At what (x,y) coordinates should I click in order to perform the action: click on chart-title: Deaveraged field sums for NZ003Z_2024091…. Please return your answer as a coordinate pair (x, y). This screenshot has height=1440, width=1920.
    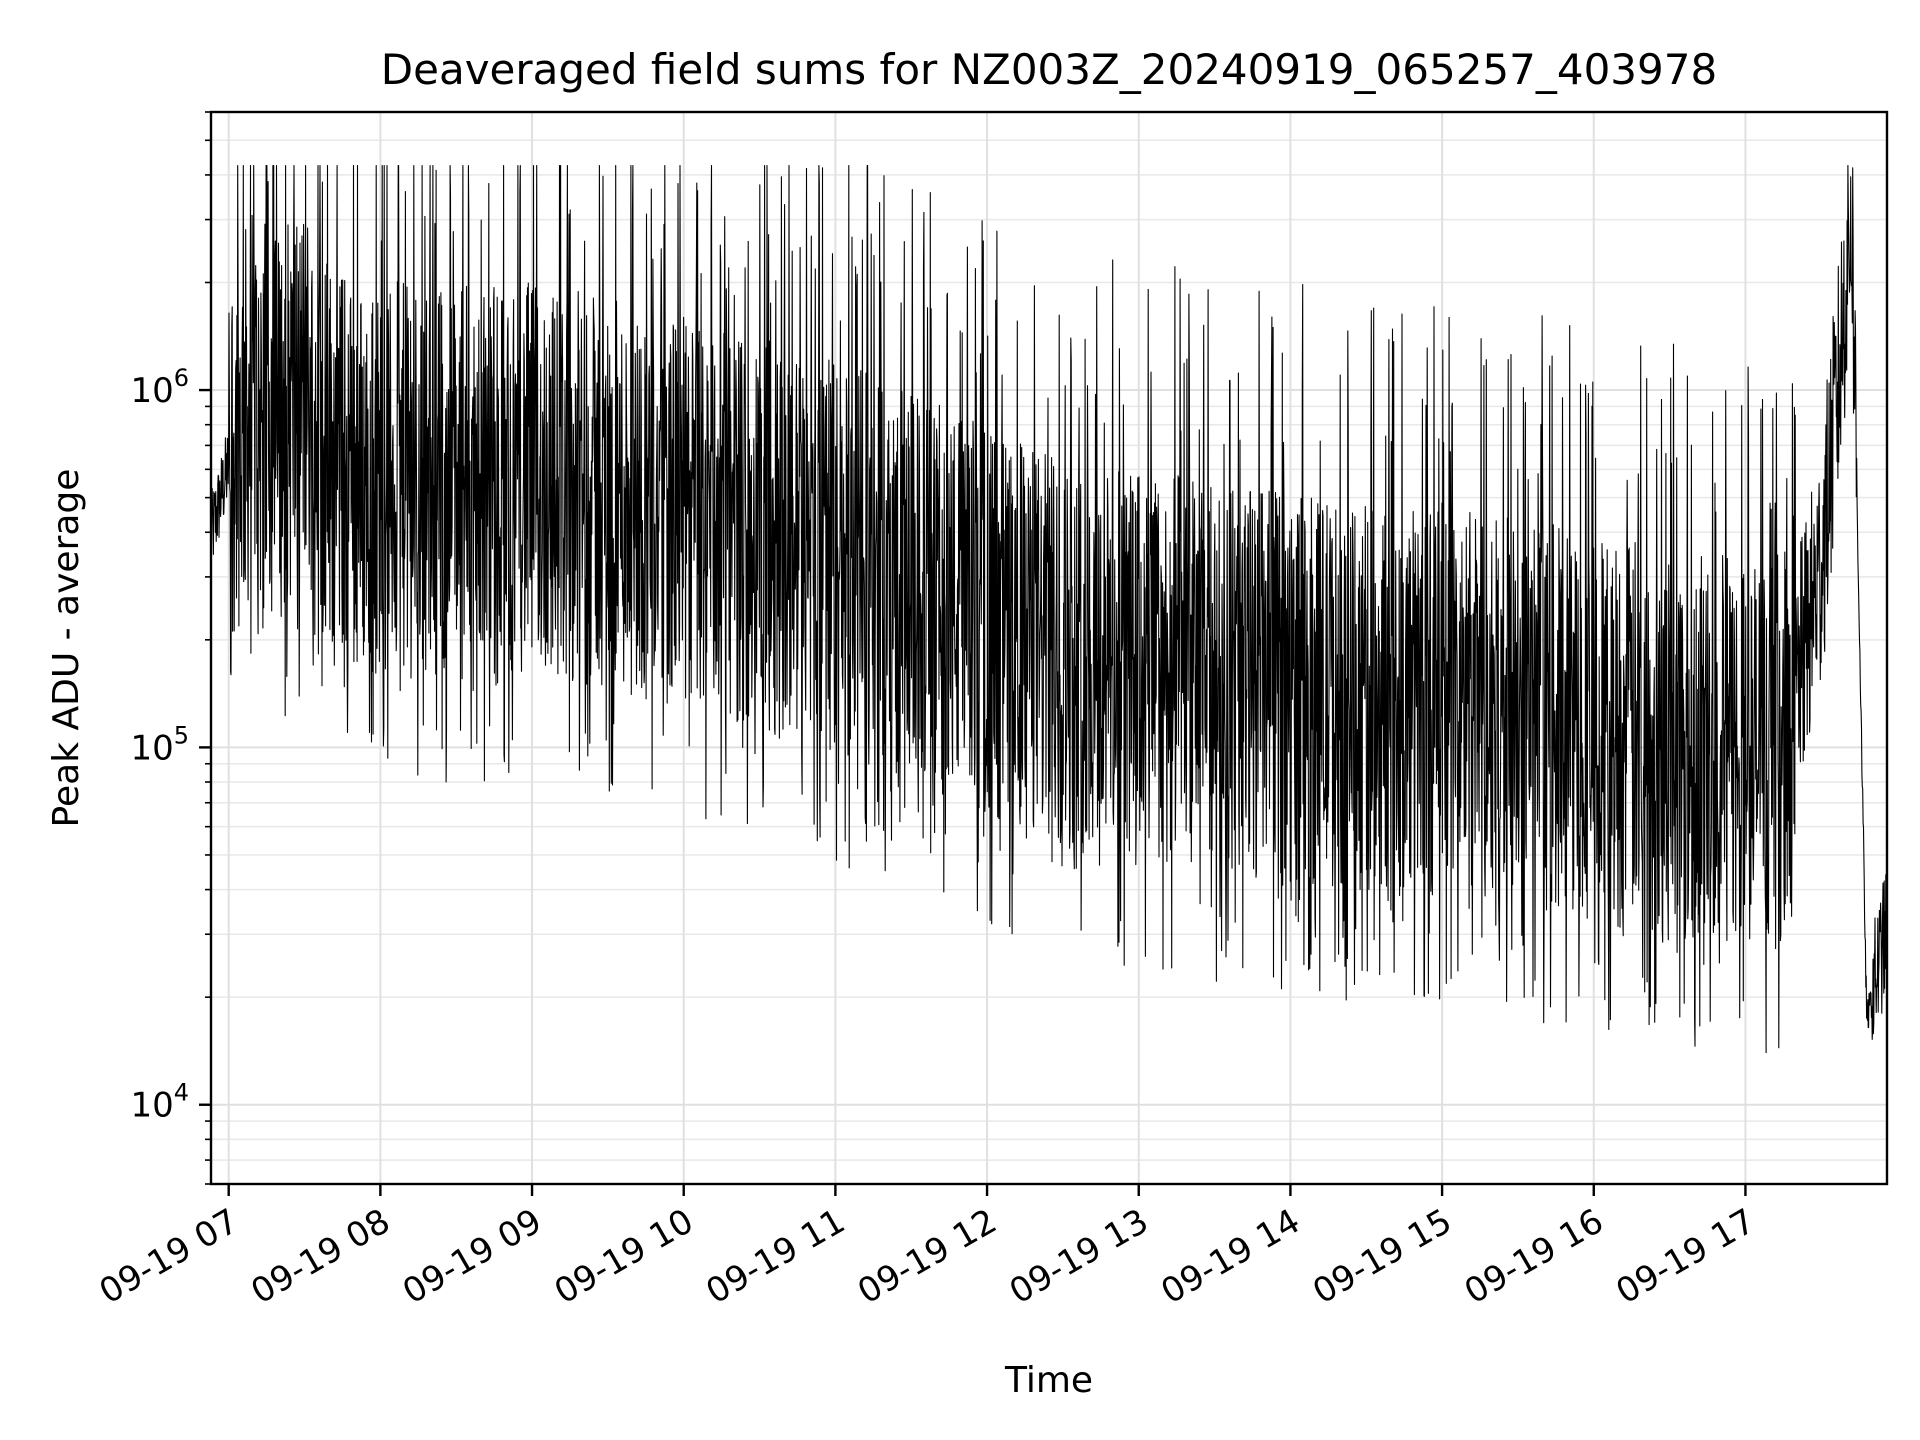
    Looking at the image, I should click on (1049, 69).